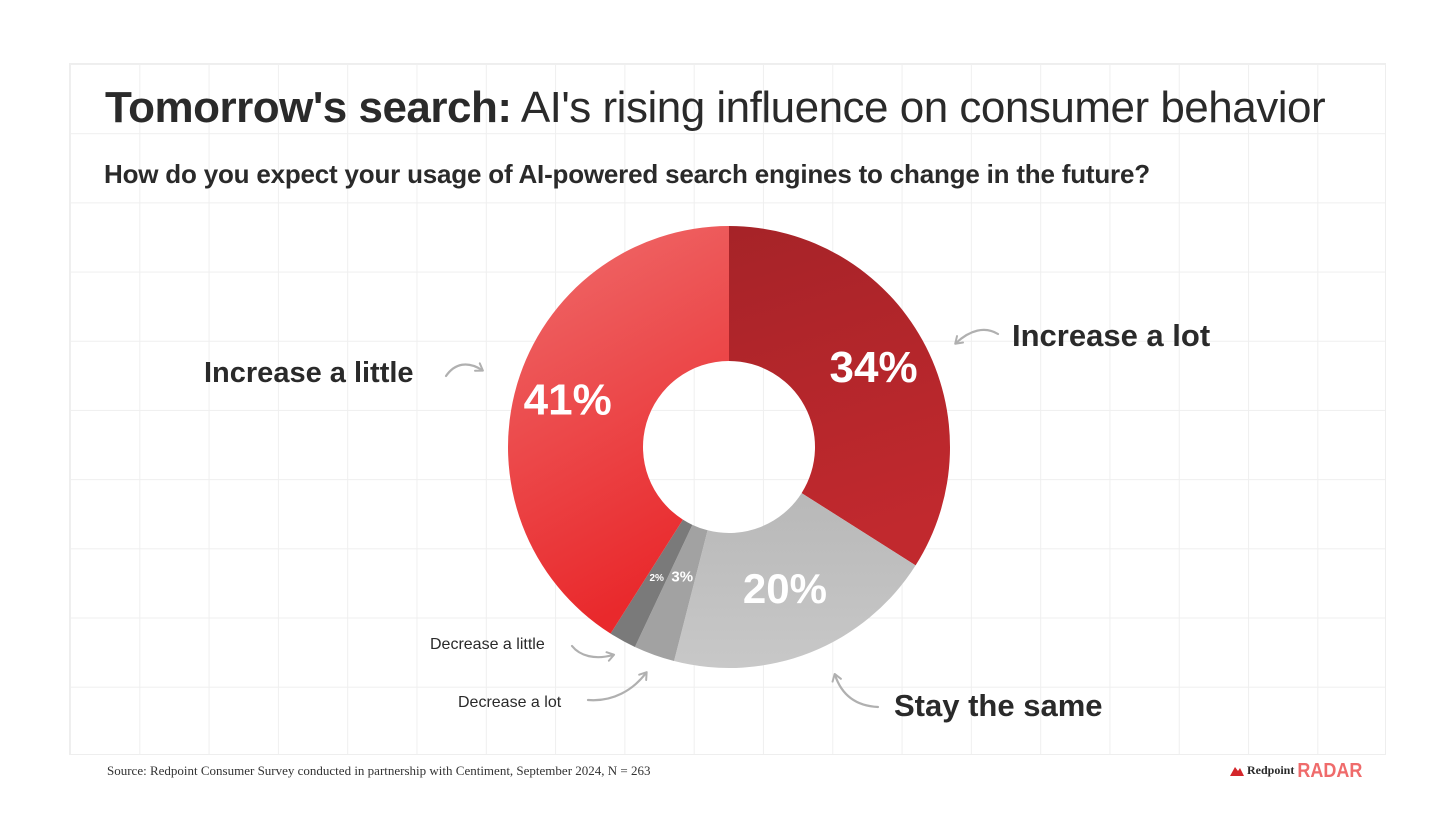  Describe the element at coordinates (487, 644) in the screenshot. I see `label-decrease-a-little: Decrease a little` at that location.